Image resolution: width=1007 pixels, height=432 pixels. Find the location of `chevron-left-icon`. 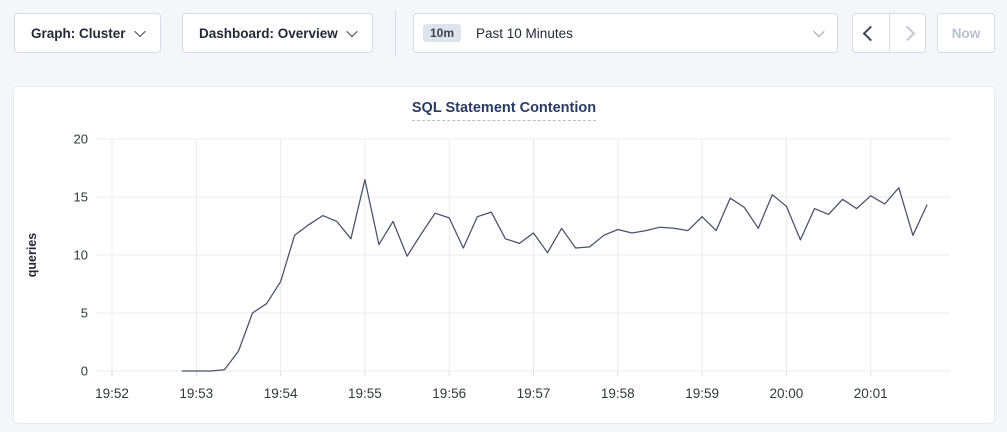

chevron-left-icon is located at coordinates (870, 33).